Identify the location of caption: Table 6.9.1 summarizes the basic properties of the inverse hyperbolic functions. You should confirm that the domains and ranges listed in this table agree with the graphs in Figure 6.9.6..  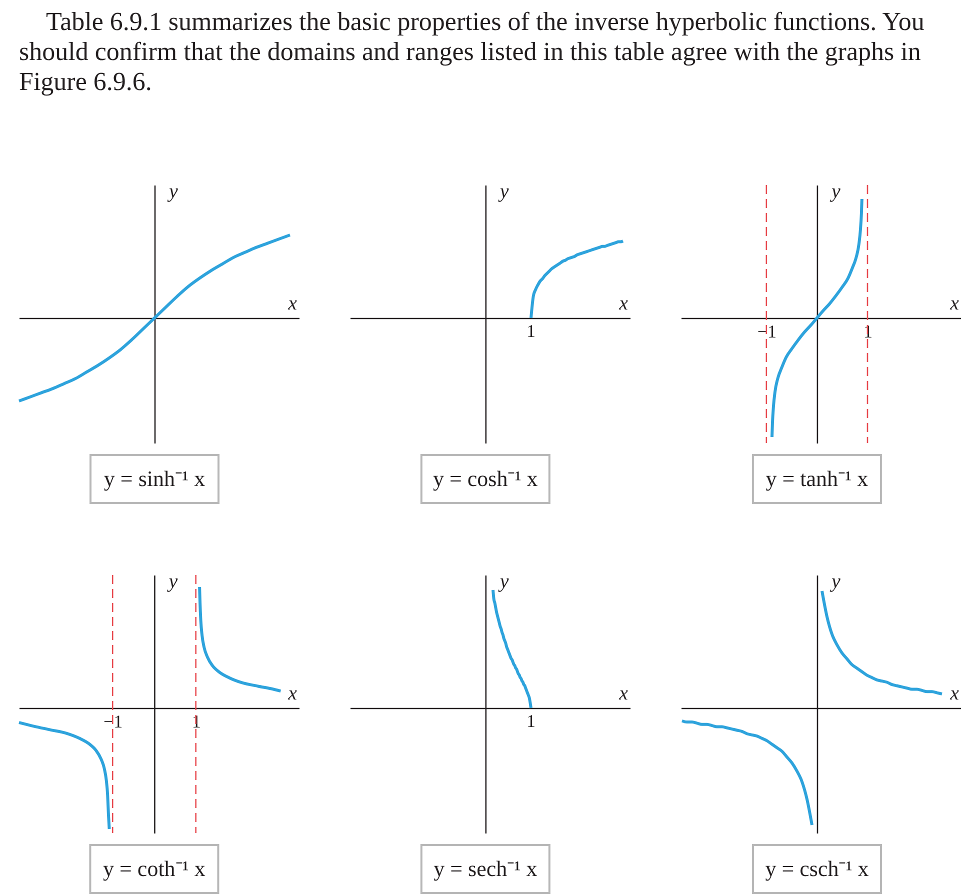
(471, 51).